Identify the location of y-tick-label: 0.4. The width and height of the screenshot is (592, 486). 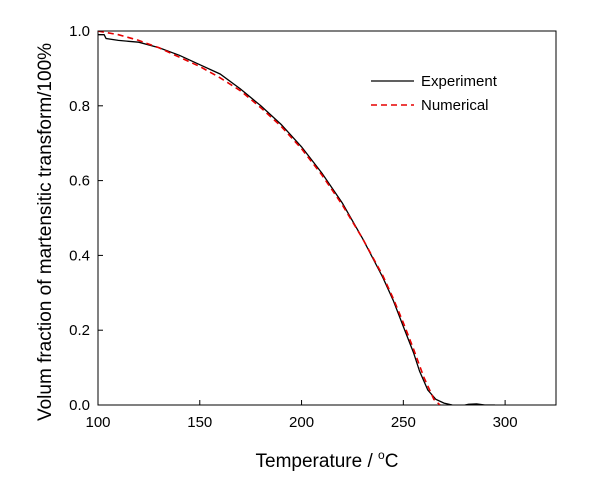
(79, 255).